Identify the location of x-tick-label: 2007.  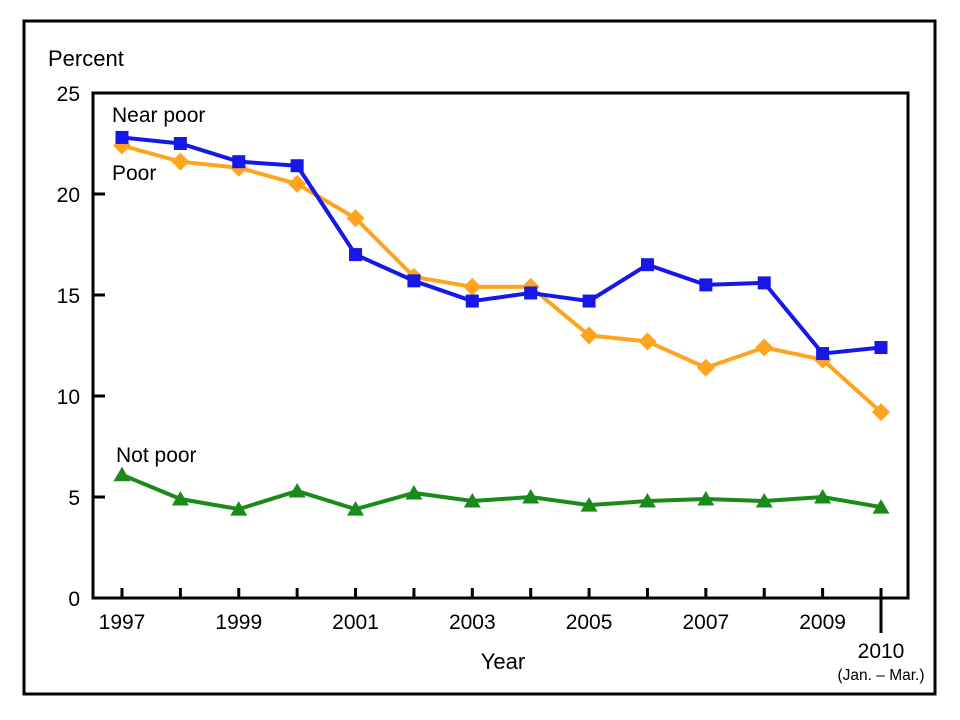
(705, 622).